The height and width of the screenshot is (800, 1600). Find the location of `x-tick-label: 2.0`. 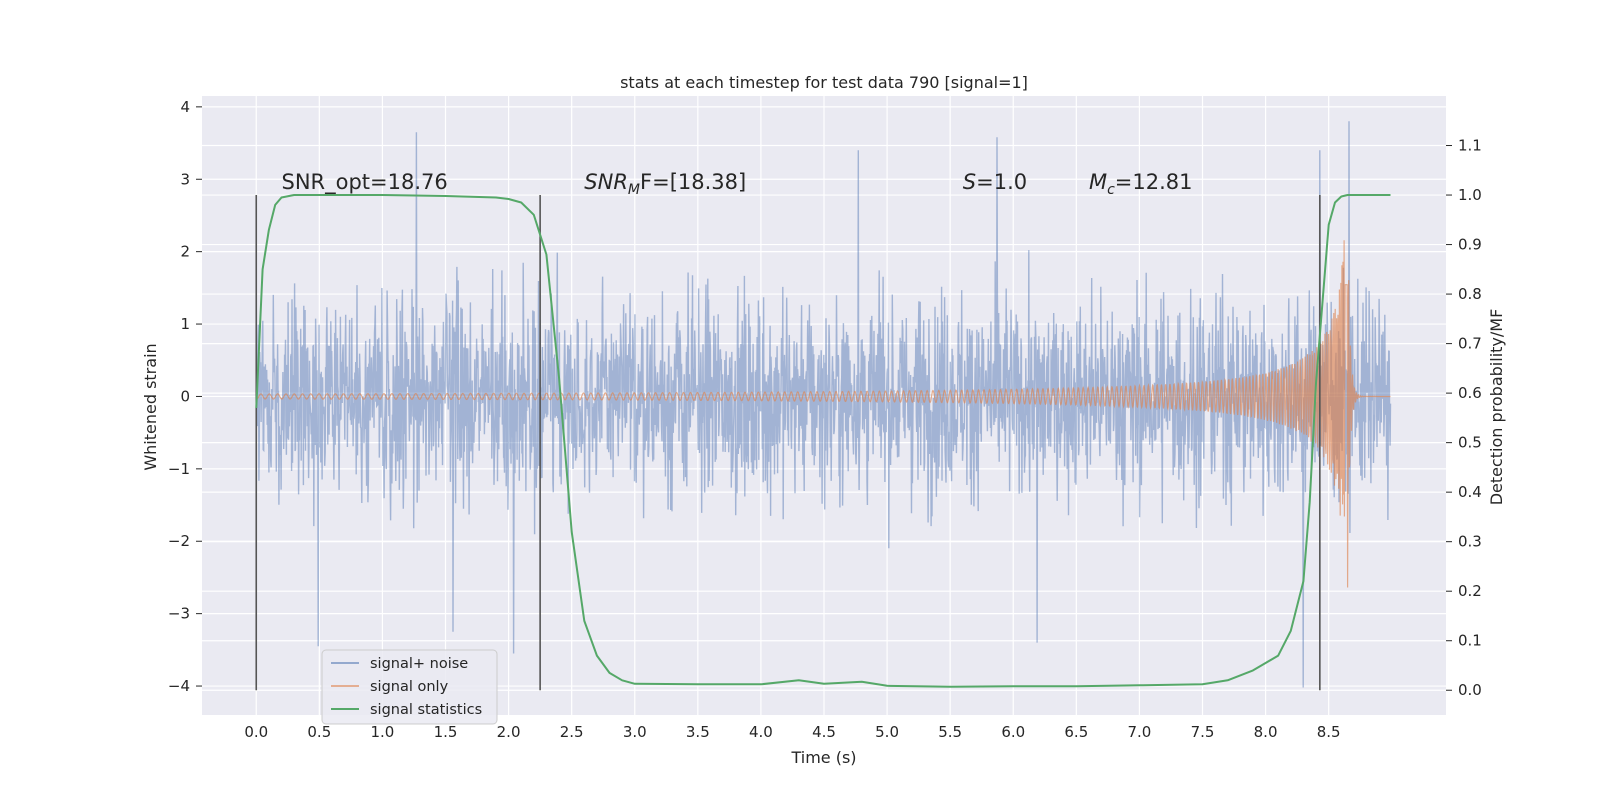

x-tick-label: 2.0 is located at coordinates (509, 732).